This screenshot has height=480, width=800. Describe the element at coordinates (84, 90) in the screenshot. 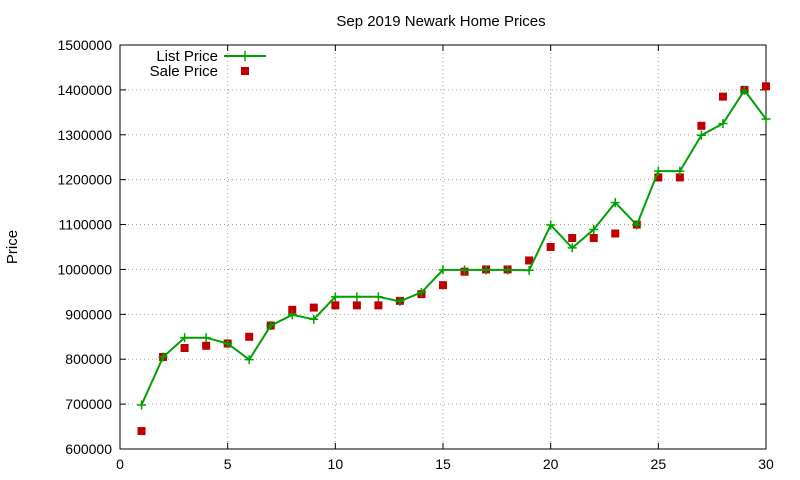

I see `y-tick-label: 1400000` at that location.